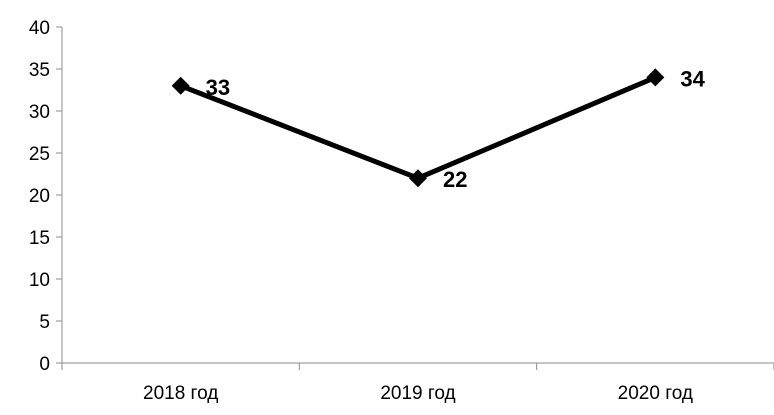  What do you see at coordinates (39, 28) in the screenshot?
I see `y-tick-label: 40` at bounding box center [39, 28].